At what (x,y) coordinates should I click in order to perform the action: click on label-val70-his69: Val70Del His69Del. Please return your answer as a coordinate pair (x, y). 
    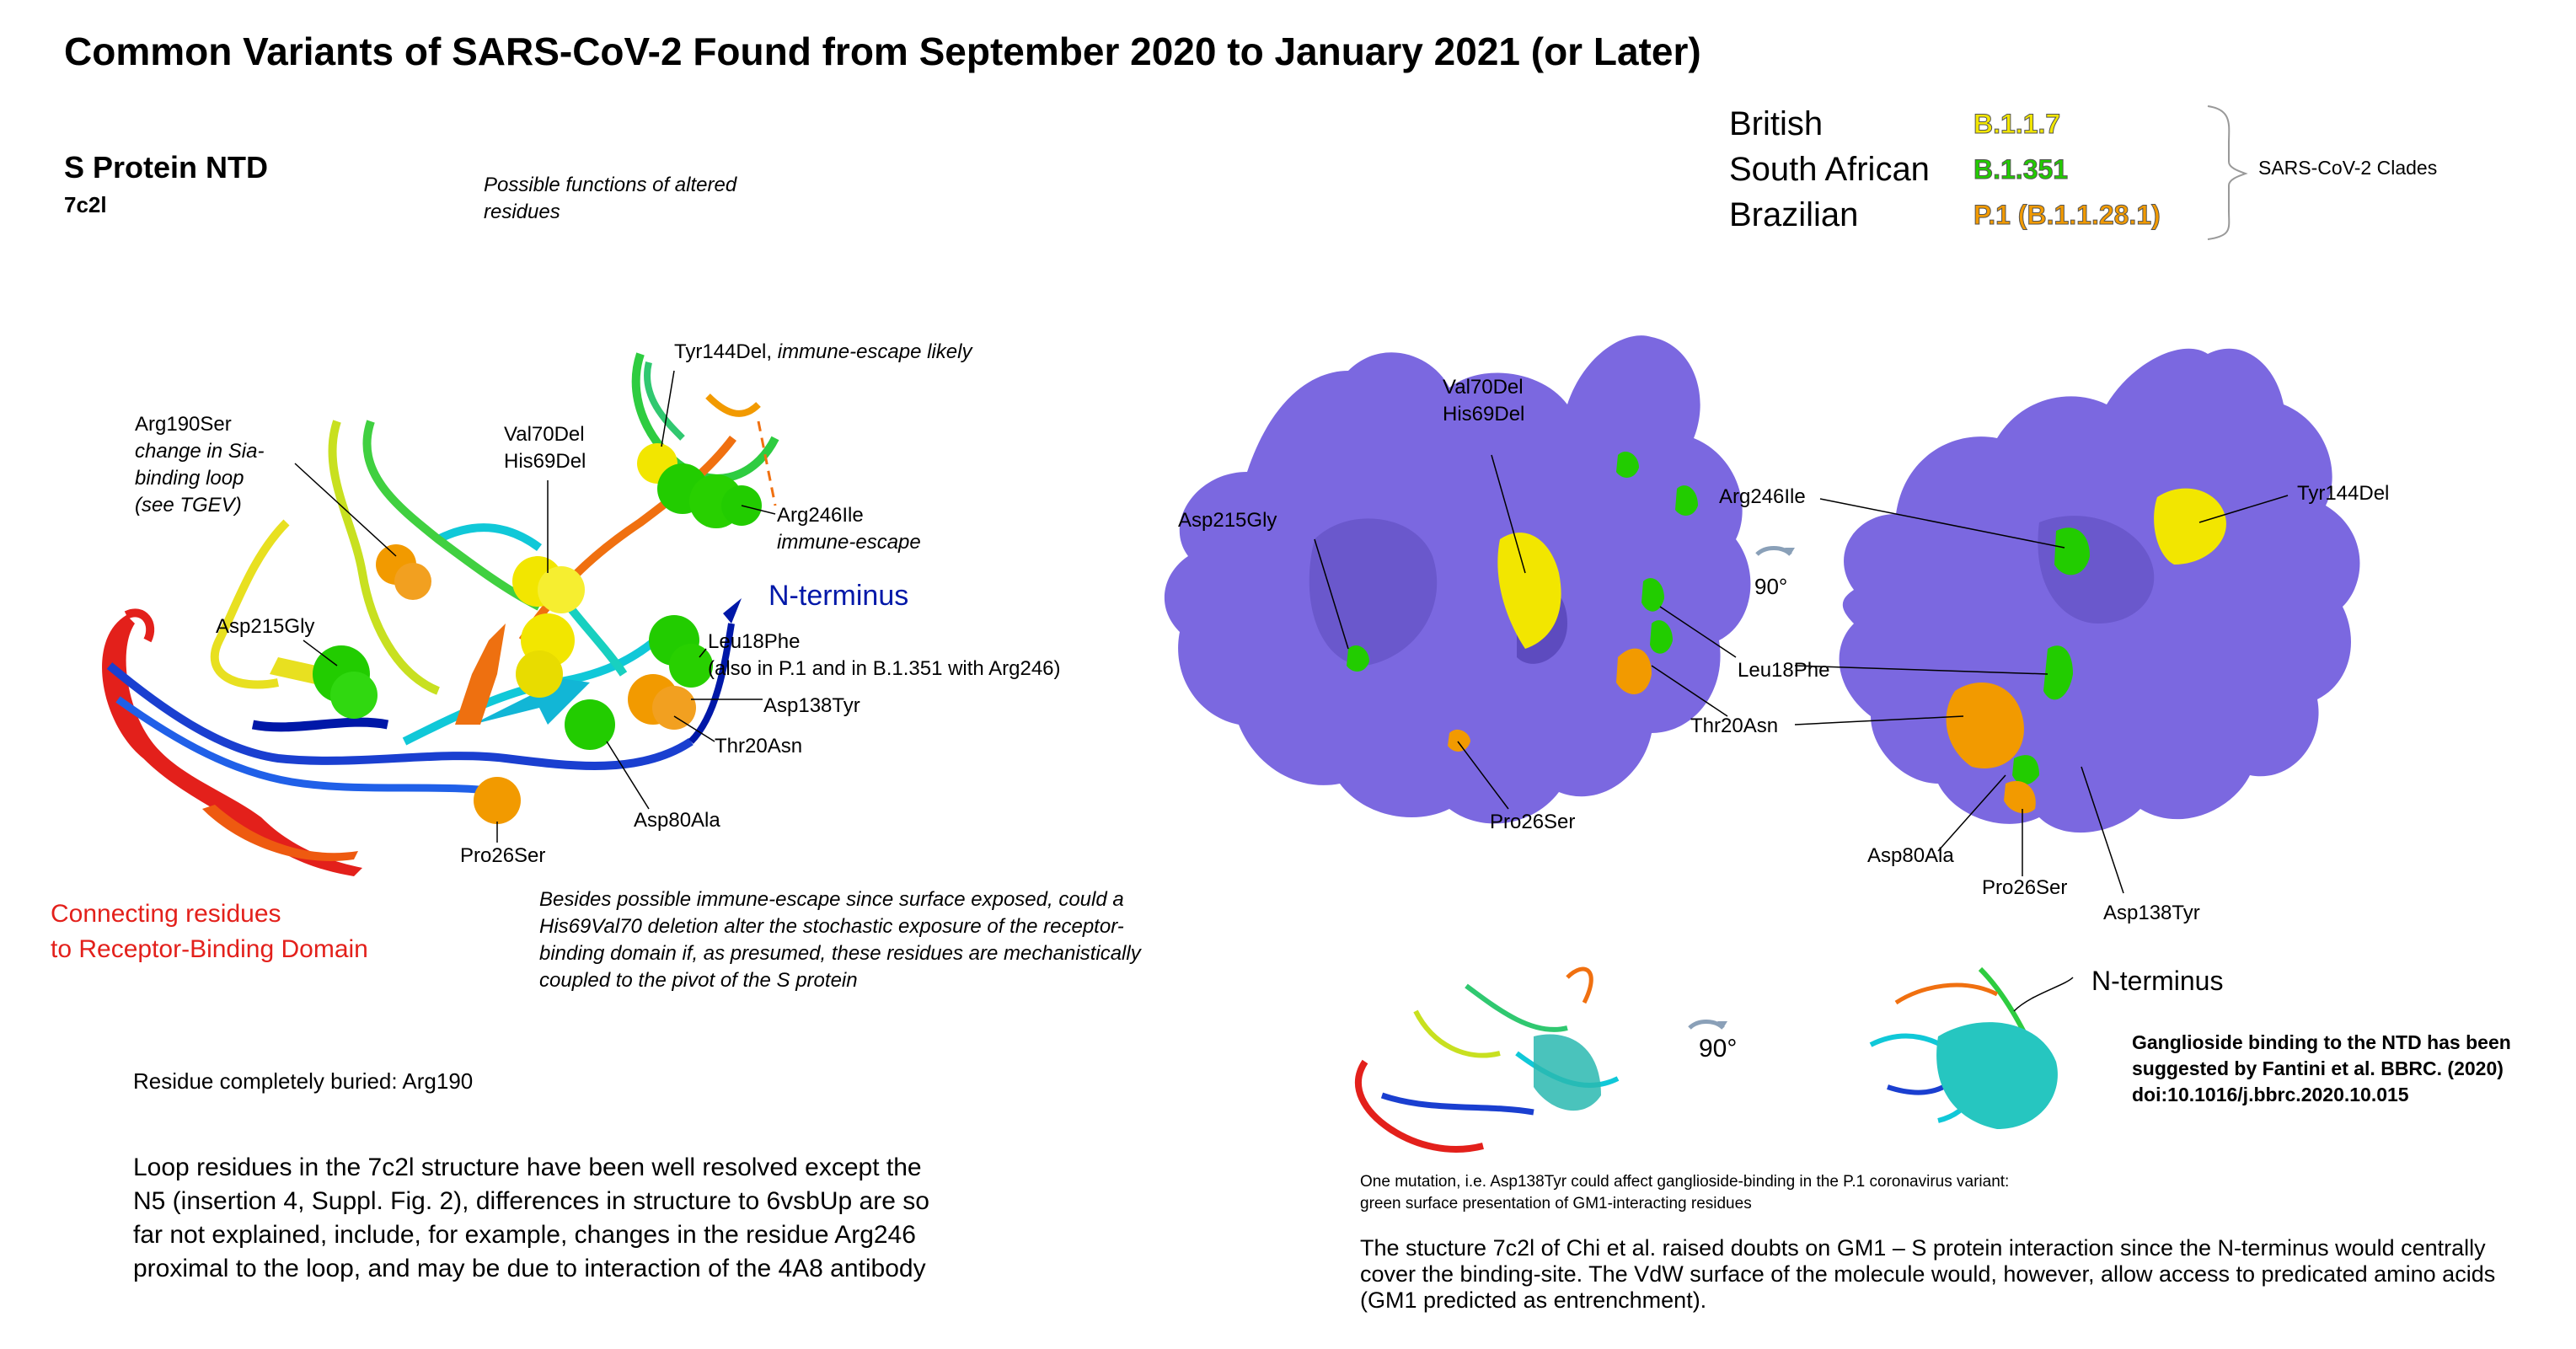
    Looking at the image, I should click on (545, 448).